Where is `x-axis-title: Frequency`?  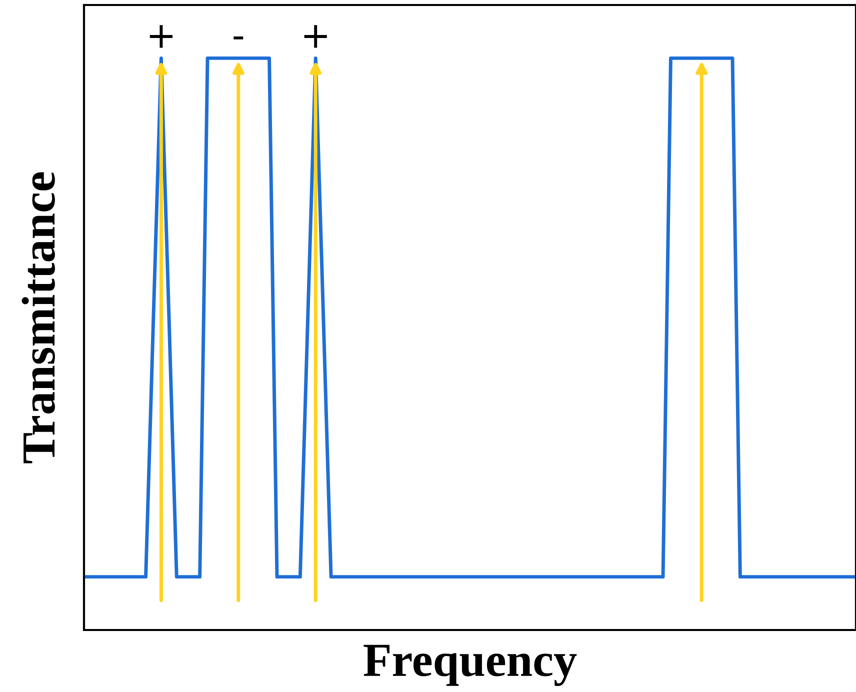
x-axis-title: Frequency is located at coordinates (470, 665).